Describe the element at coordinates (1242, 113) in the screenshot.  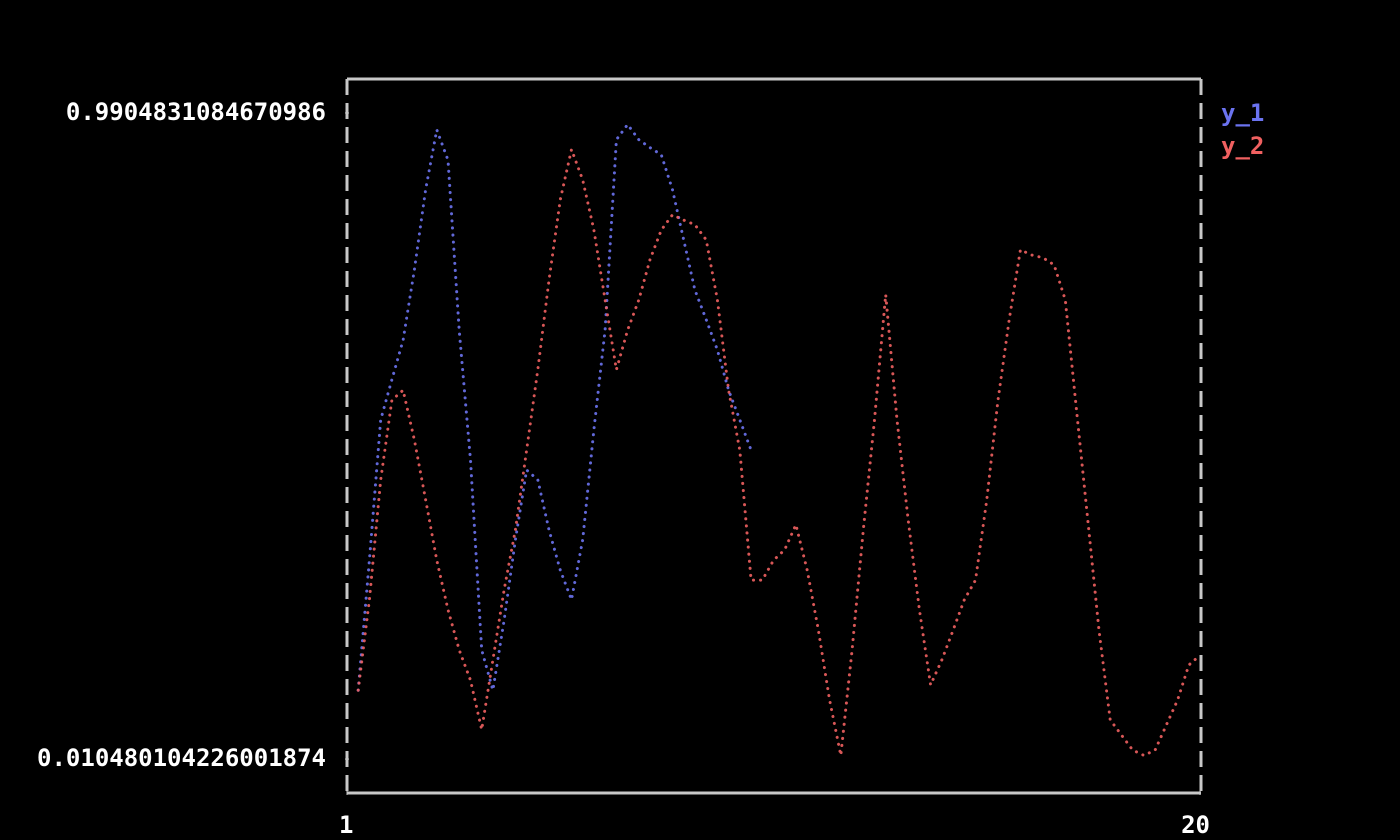
I see `legend-label: y_1` at that location.